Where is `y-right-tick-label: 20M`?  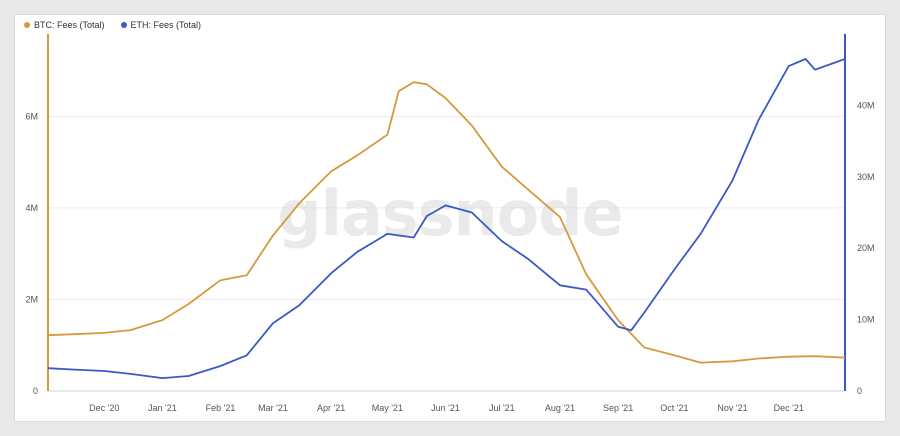
y-right-tick-label: 20M is located at coordinates (866, 248).